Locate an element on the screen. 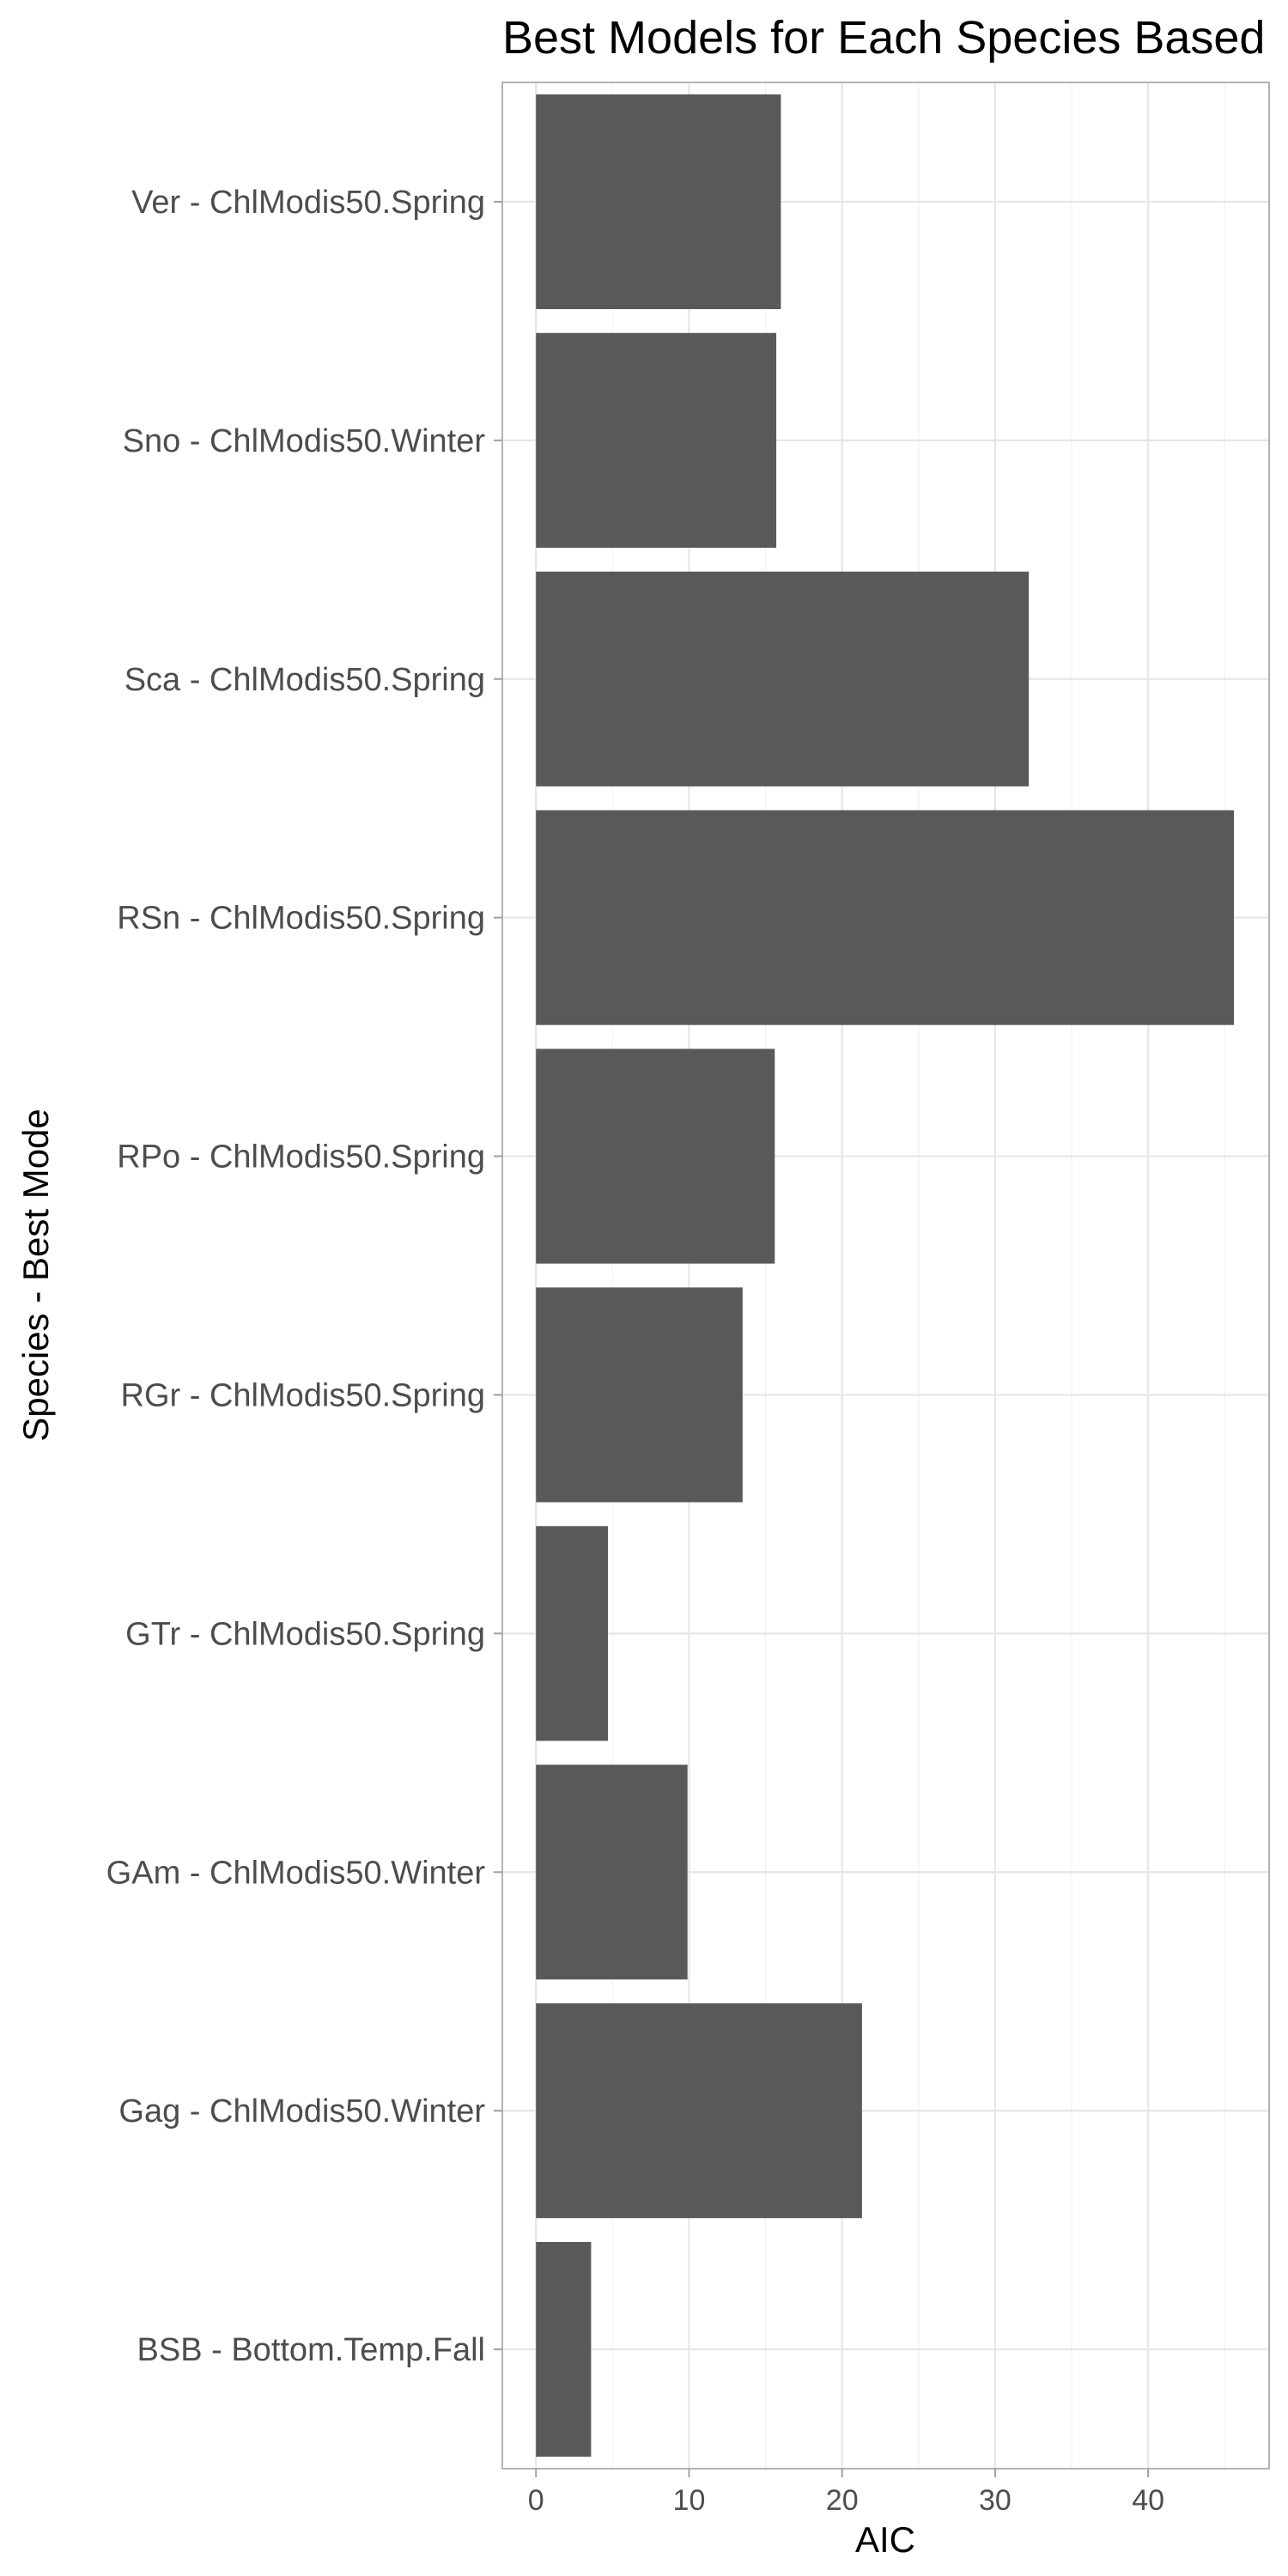 This screenshot has height=2576, width=1288. y-tick-label: Sno - ChlModis50.Winter is located at coordinates (304, 441).